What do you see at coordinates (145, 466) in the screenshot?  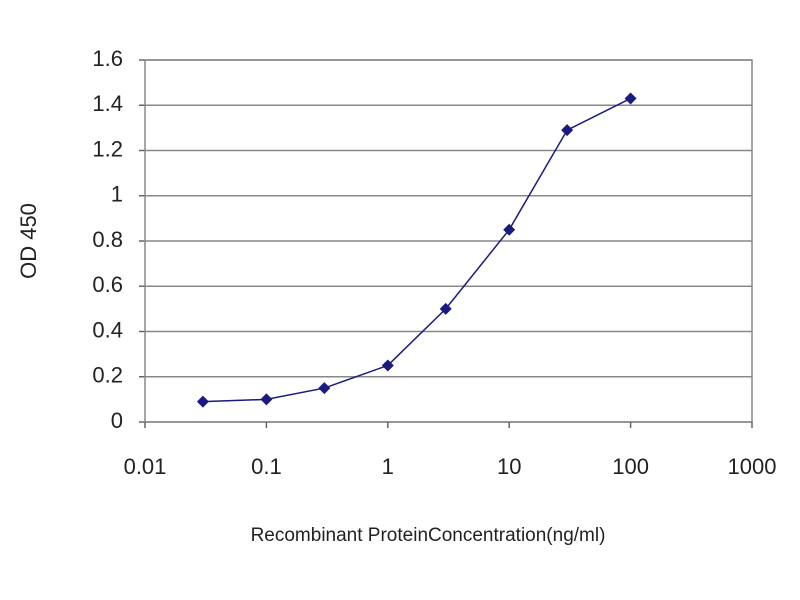 I see `x-tick-label: 0.01` at bounding box center [145, 466].